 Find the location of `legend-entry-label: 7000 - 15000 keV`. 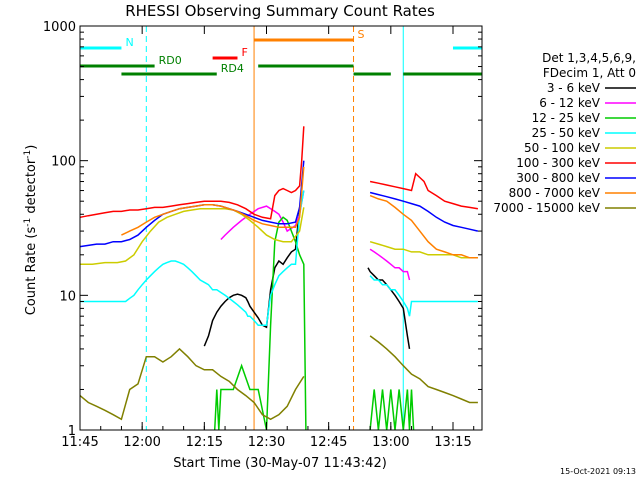

legend-entry-label: 7000 - 15000 keV is located at coordinates (546, 208).